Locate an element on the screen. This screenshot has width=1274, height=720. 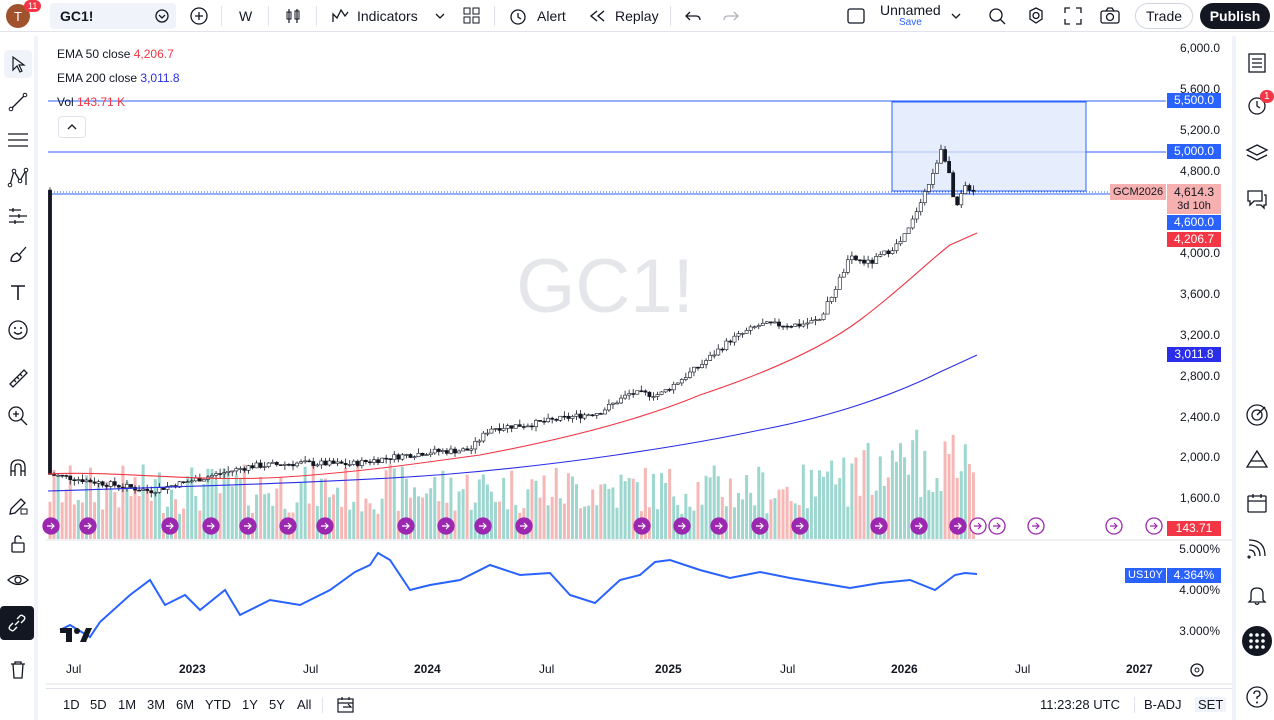
dividend-events is located at coordinates (602, 526).